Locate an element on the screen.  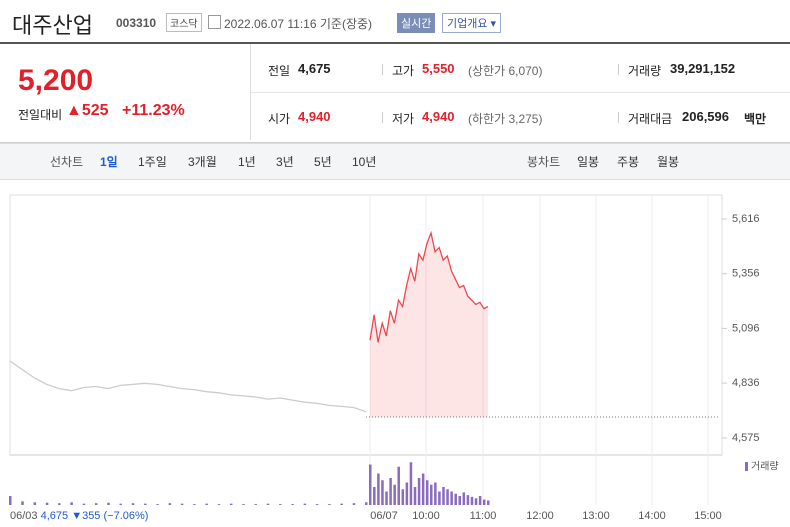
stat-value: 5,550 is located at coordinates (438, 68).